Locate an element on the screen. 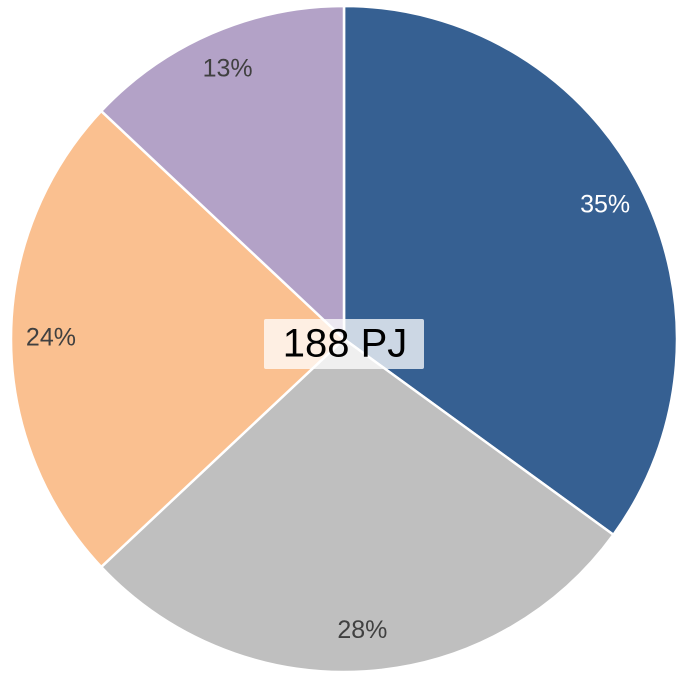  center-label: 188 PJ is located at coordinates (345, 344).